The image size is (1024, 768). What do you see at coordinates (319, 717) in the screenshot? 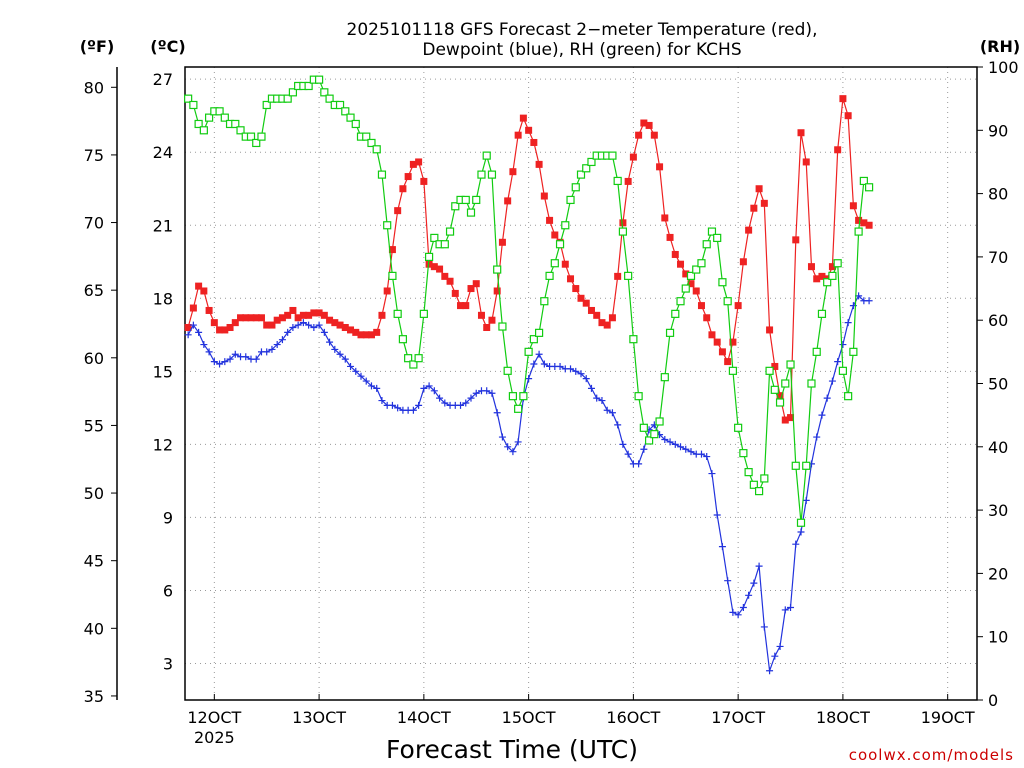
I see `x-tick-label: 13OCT` at bounding box center [319, 717].